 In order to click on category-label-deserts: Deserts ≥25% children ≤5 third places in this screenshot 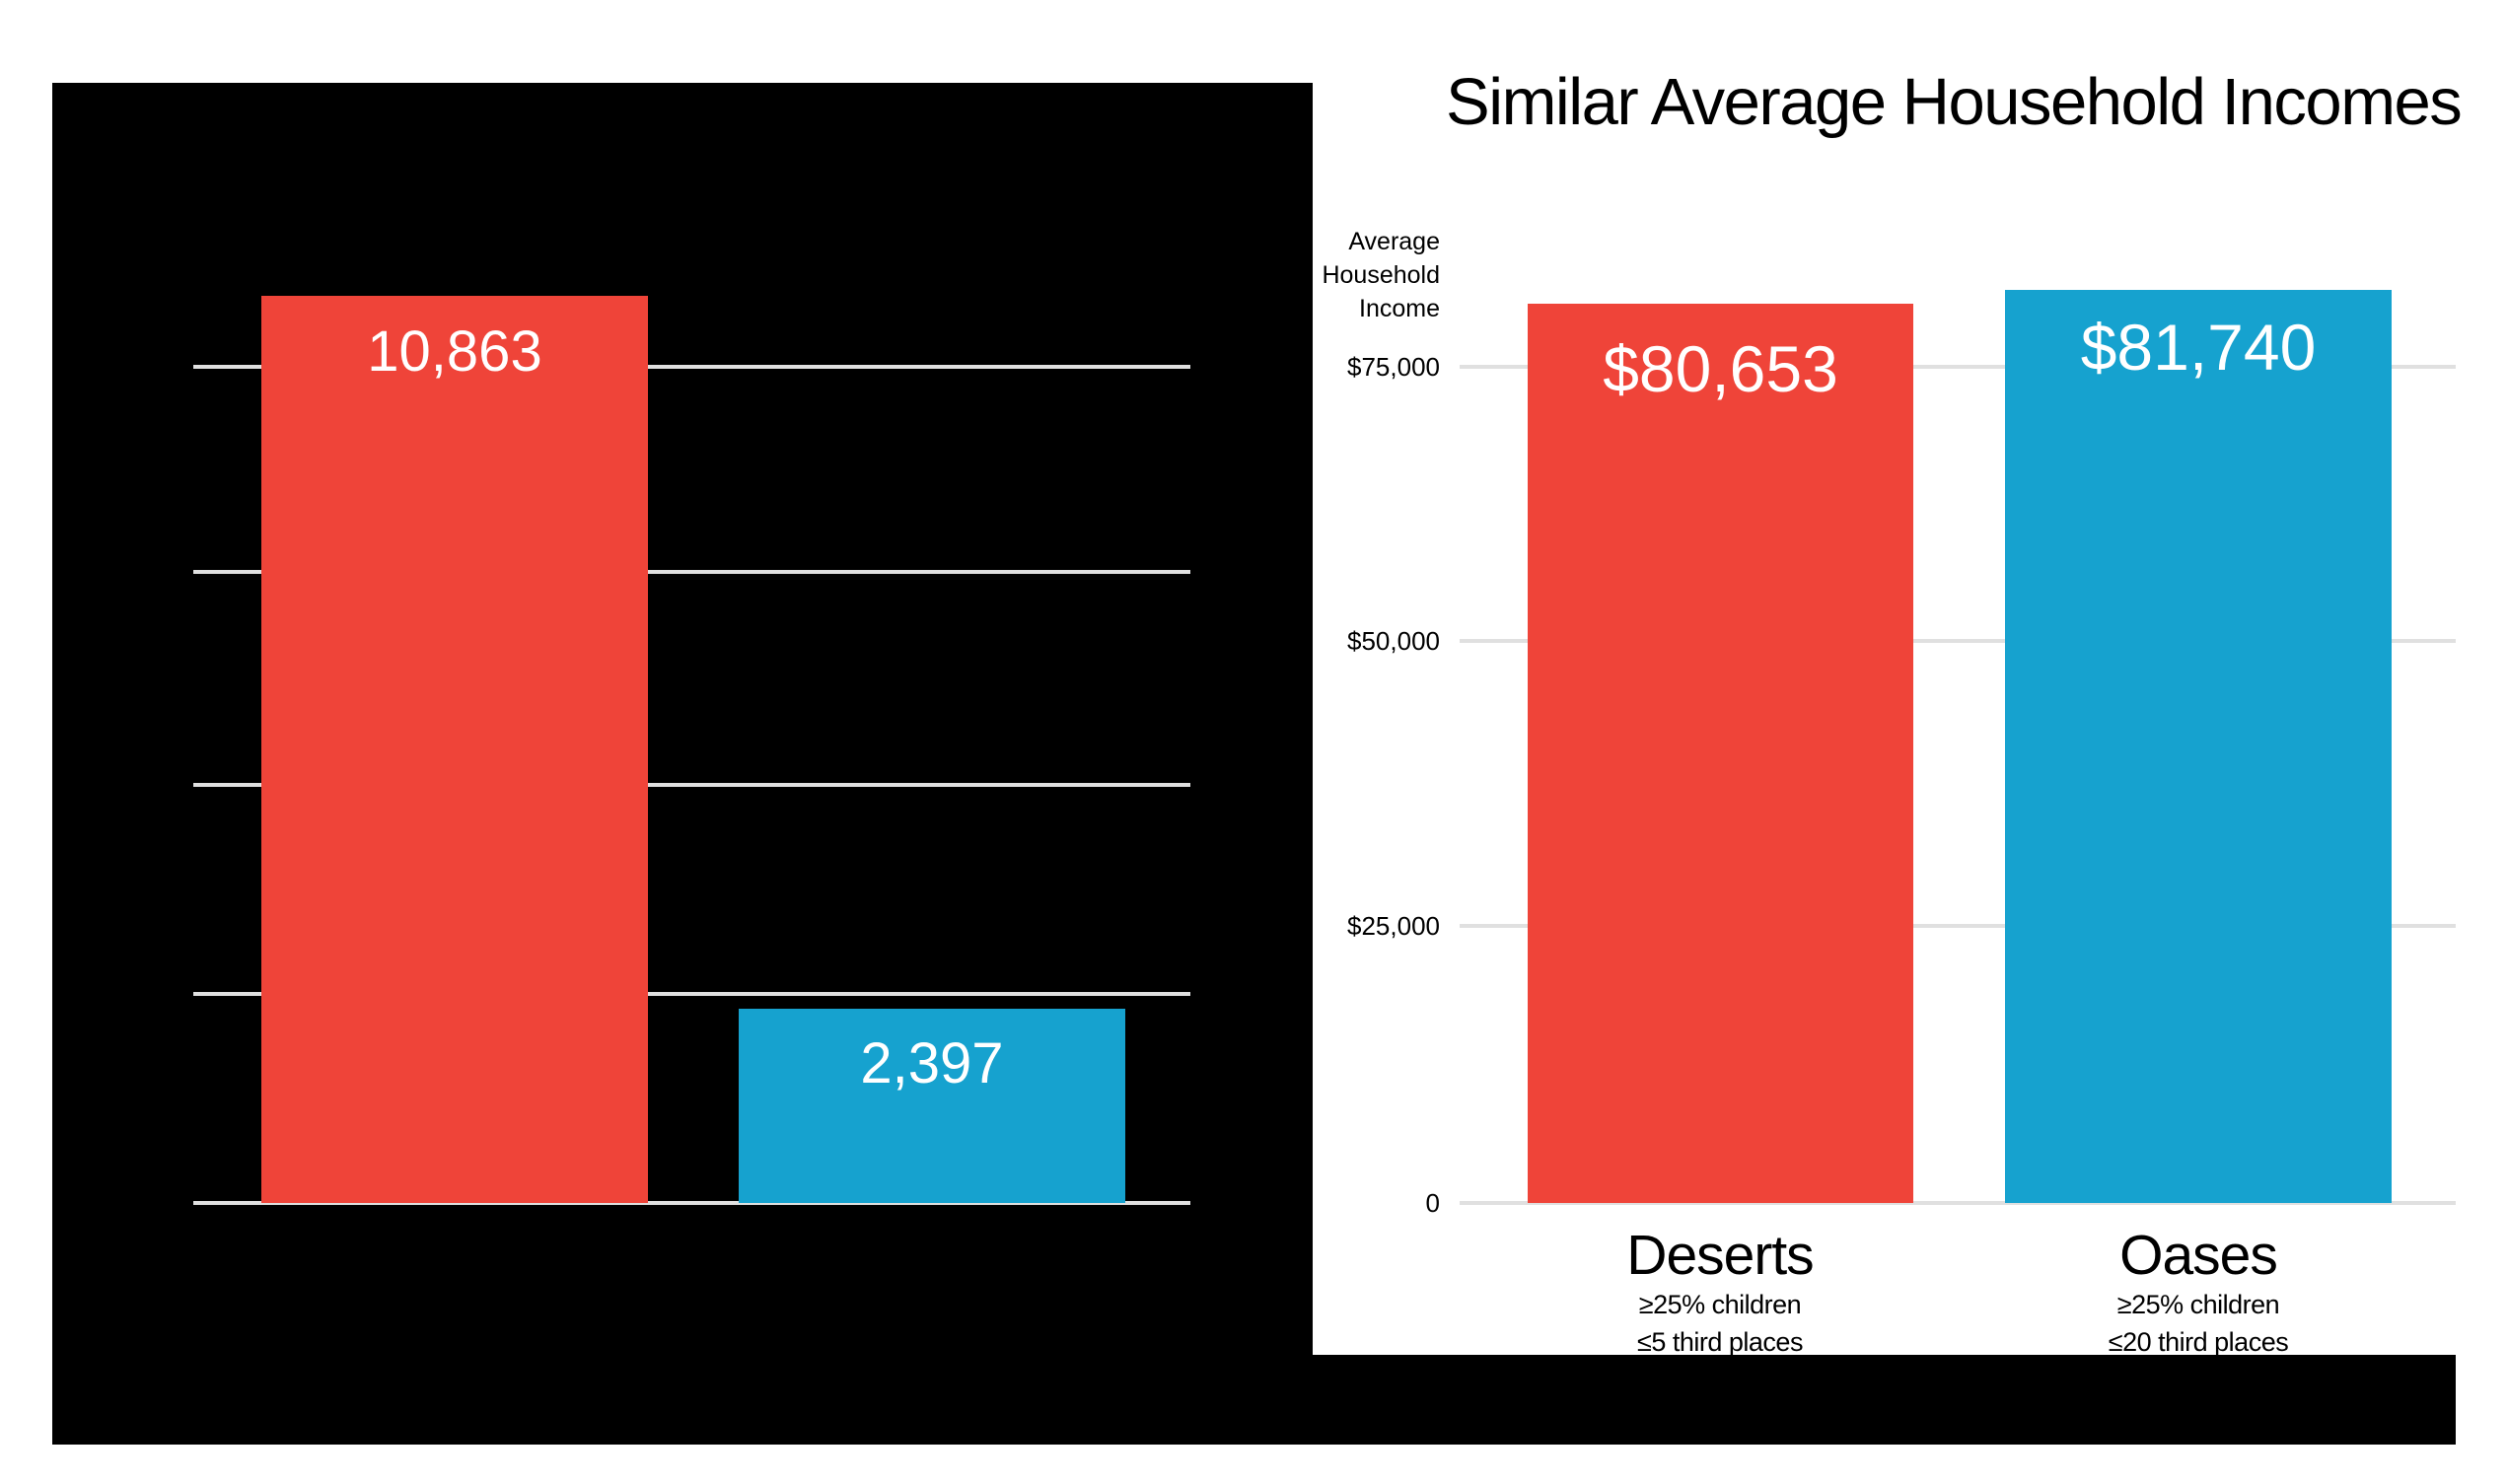, I will do `click(1720, 1294)`.